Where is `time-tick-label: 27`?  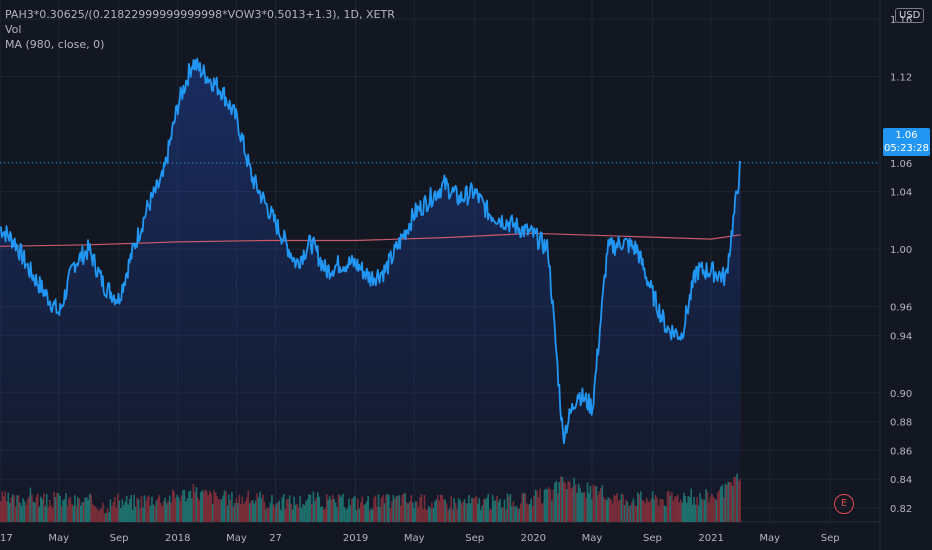 time-tick-label: 27 is located at coordinates (275, 538).